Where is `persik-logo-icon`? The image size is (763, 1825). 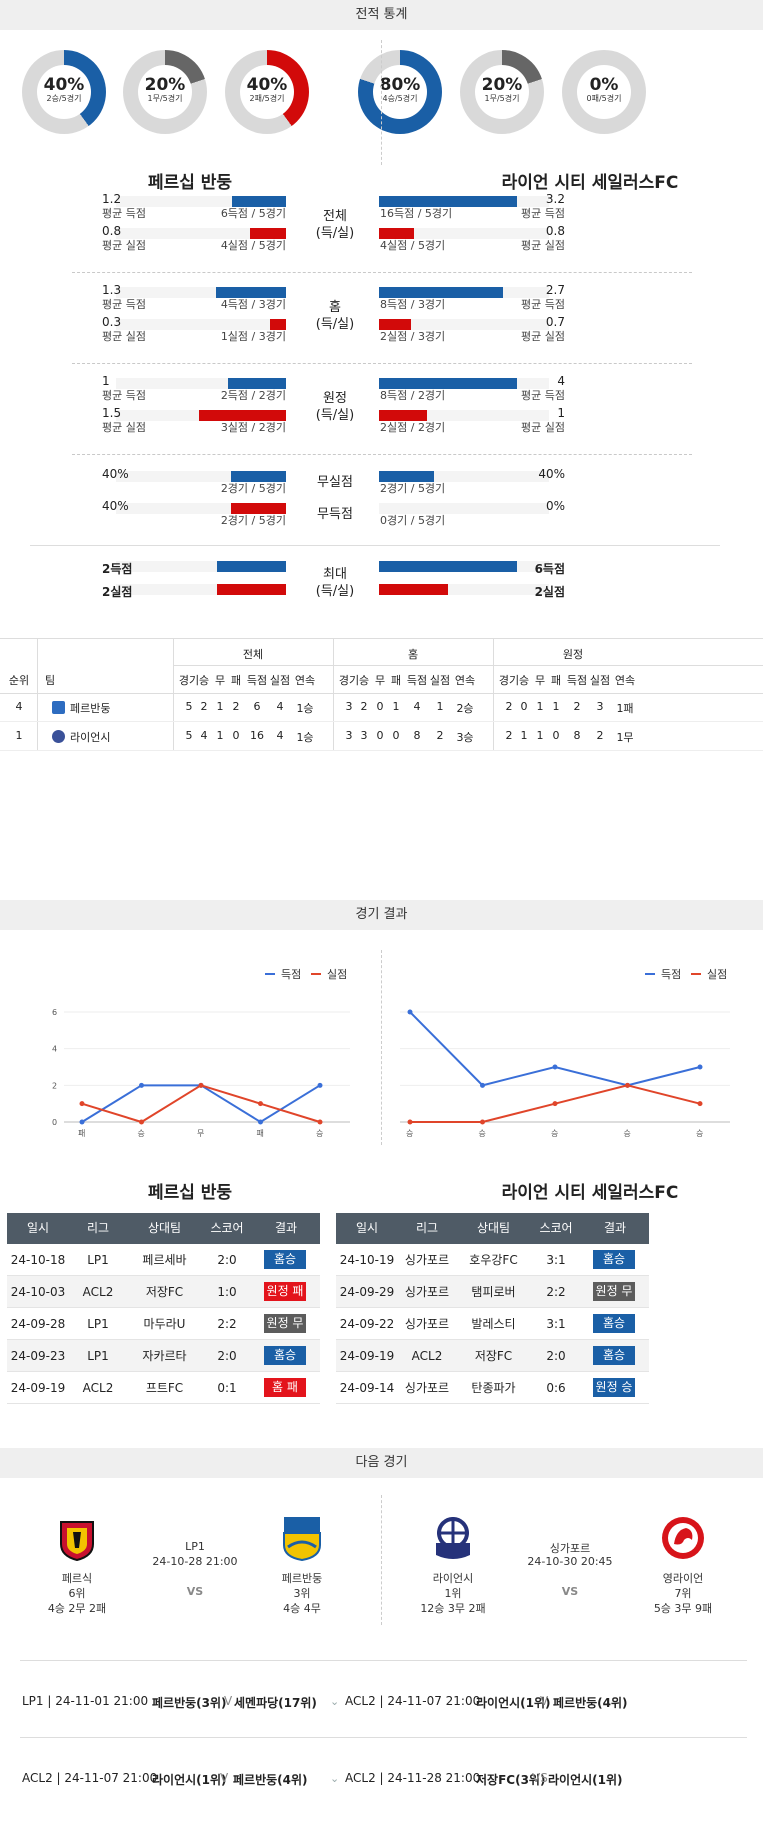 persik-logo-icon is located at coordinates (77, 1541).